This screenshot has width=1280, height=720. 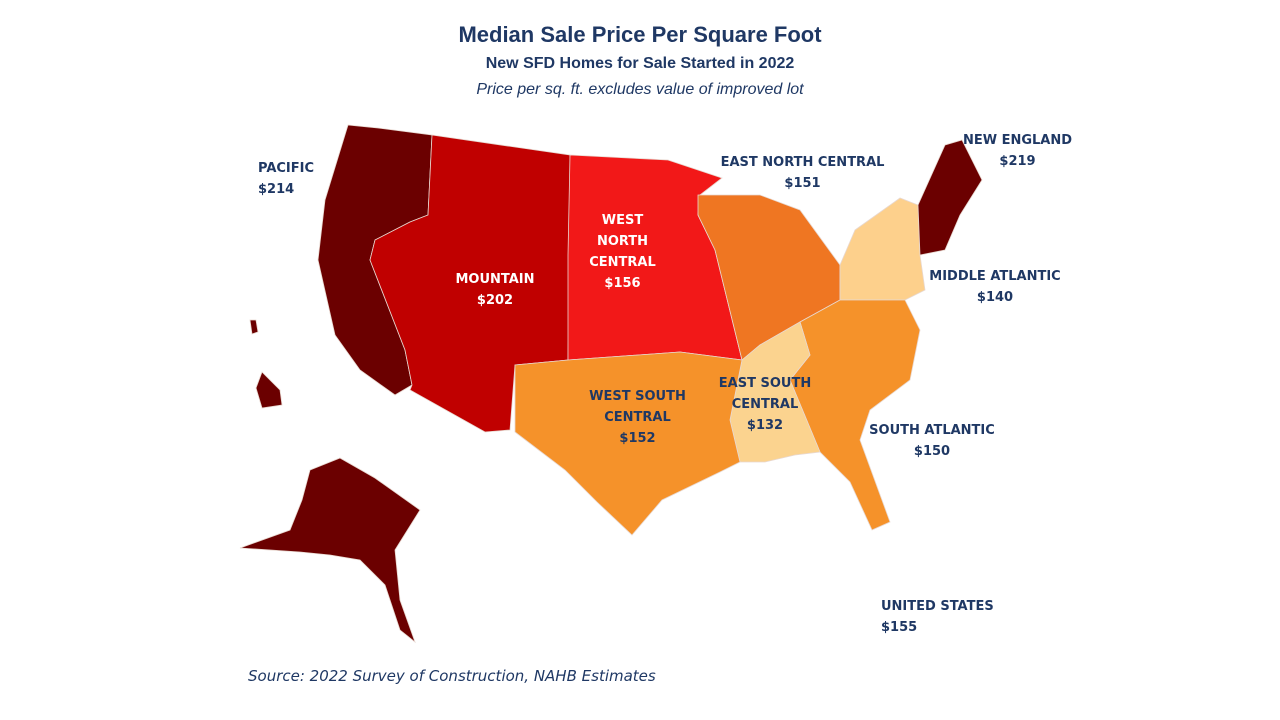 What do you see at coordinates (622, 283) in the screenshot?
I see `region-price: $156` at bounding box center [622, 283].